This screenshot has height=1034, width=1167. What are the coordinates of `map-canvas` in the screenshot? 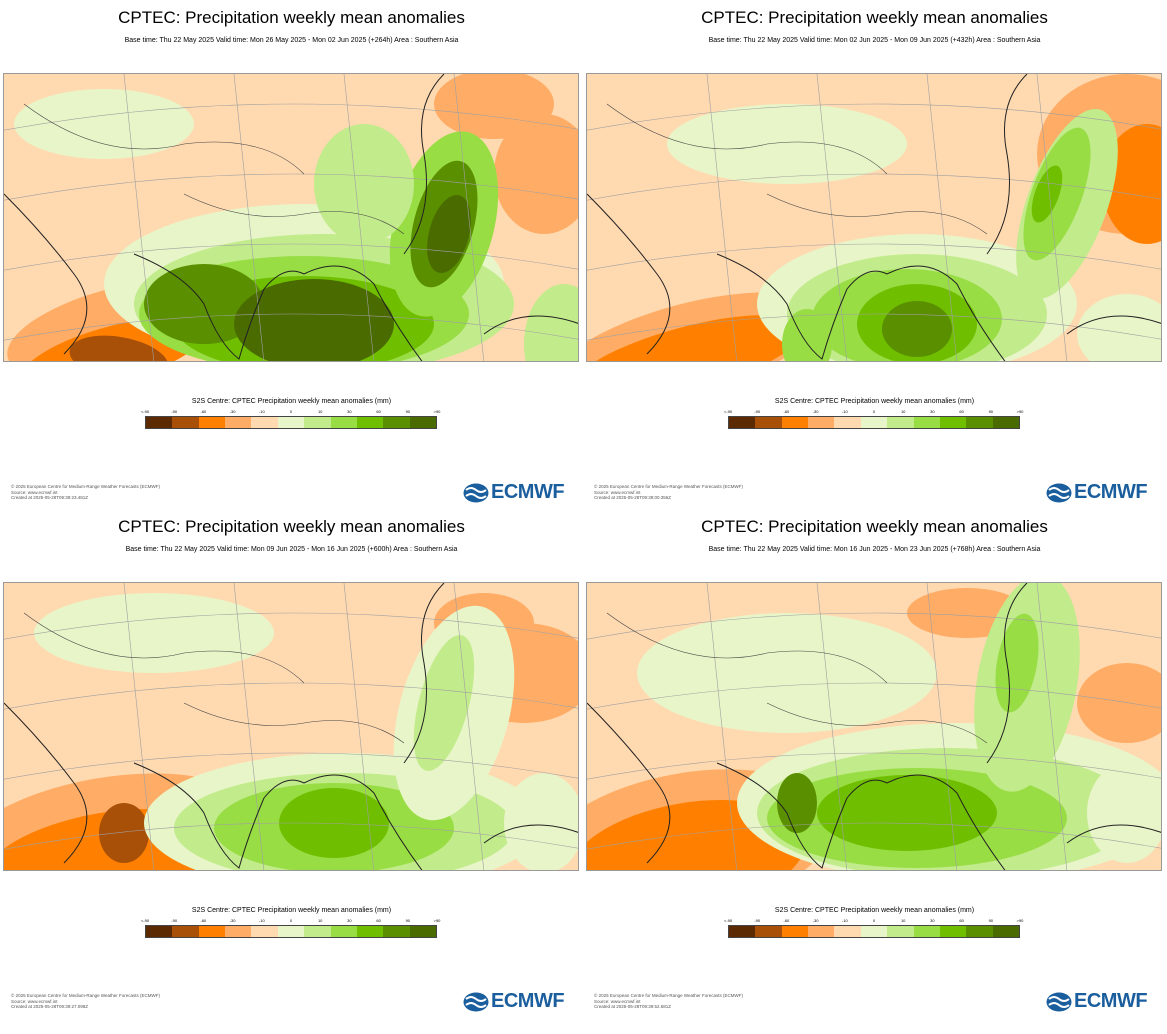 It's located at (874, 217).